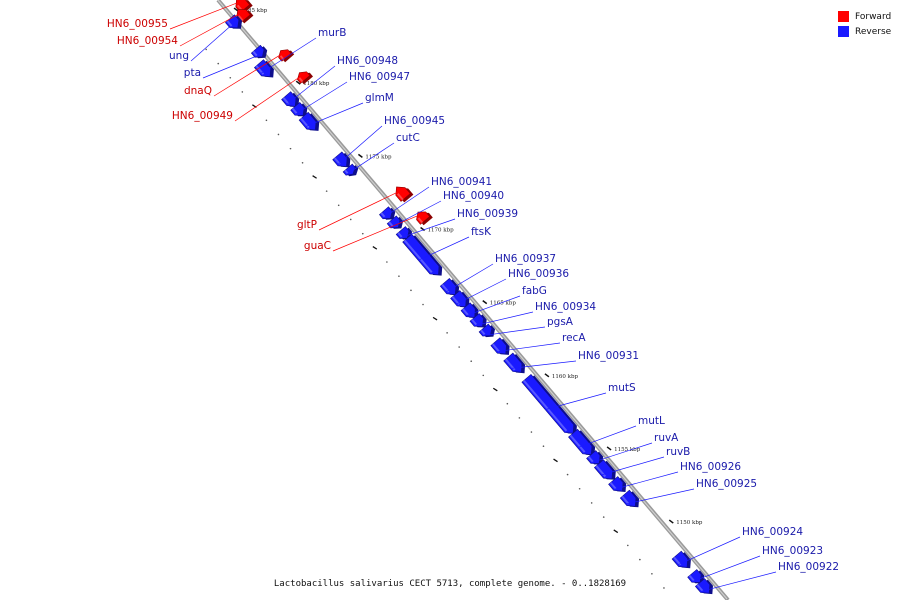 Image resolution: width=900 pixels, height=600 pixels. I want to click on legend-forward-label: Forward, so click(873, 16).